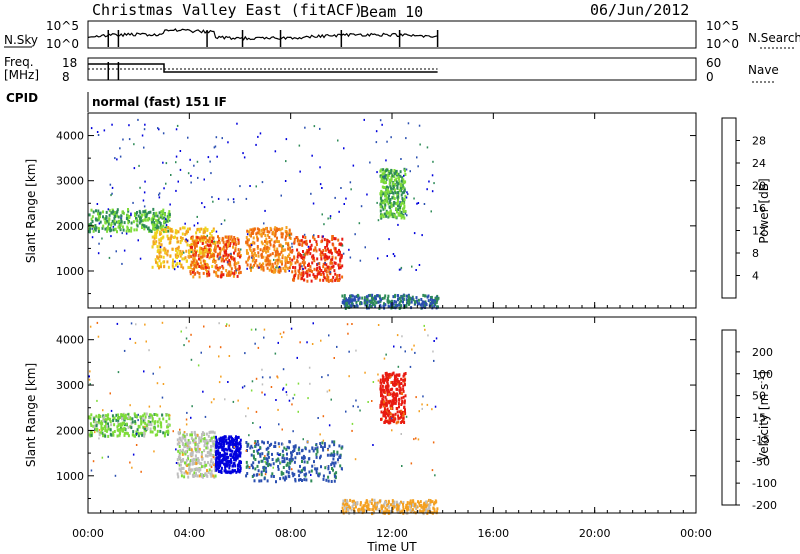  What do you see at coordinates (764, 416) in the screenshot?
I see `velocity-colorbar-label: Velocity [m s-1]` at bounding box center [764, 416].